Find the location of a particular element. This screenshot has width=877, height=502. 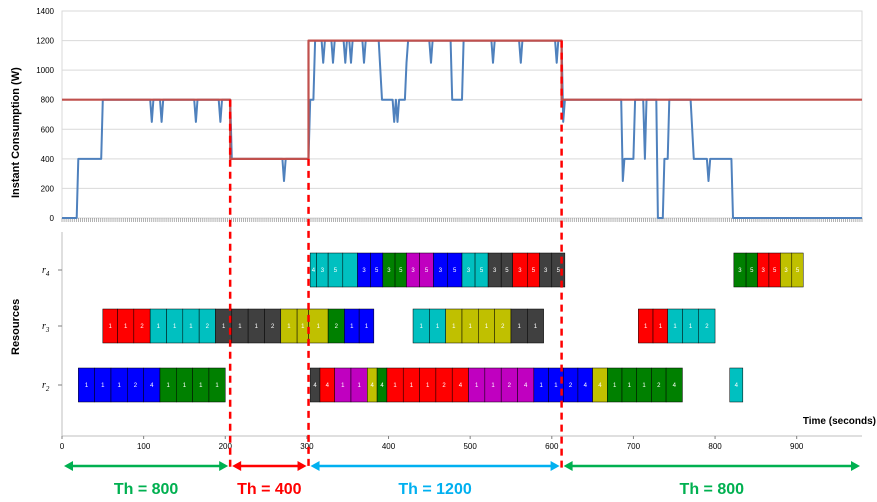

x-tick-label: 800 is located at coordinates (715, 446).